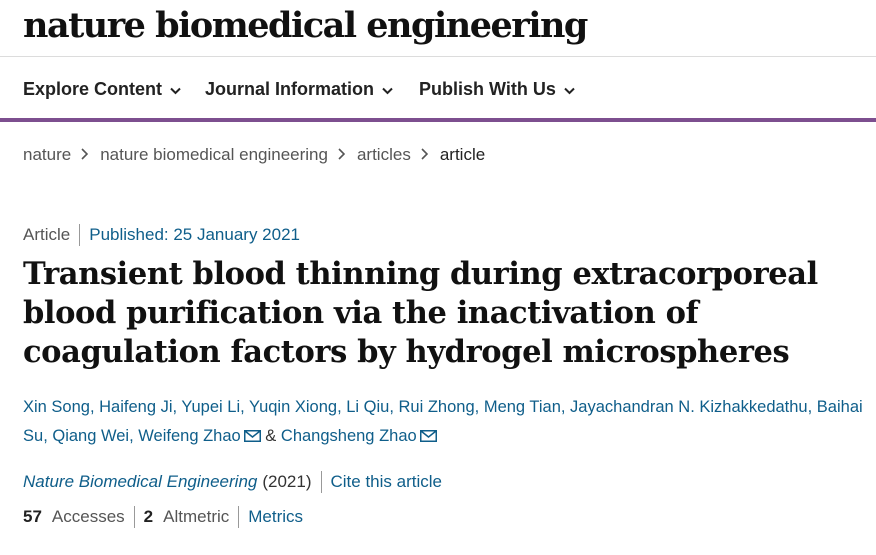  What do you see at coordinates (689, 407) in the screenshot?
I see `author-link: Jayachandran N. Kizhakkedathu` at bounding box center [689, 407].